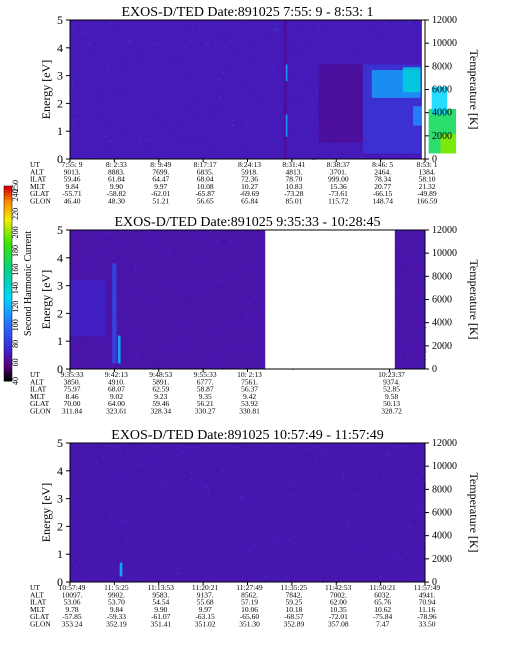  What do you see at coordinates (72, 602) in the screenshot?
I see `orbit-value: 53.06` at bounding box center [72, 602].